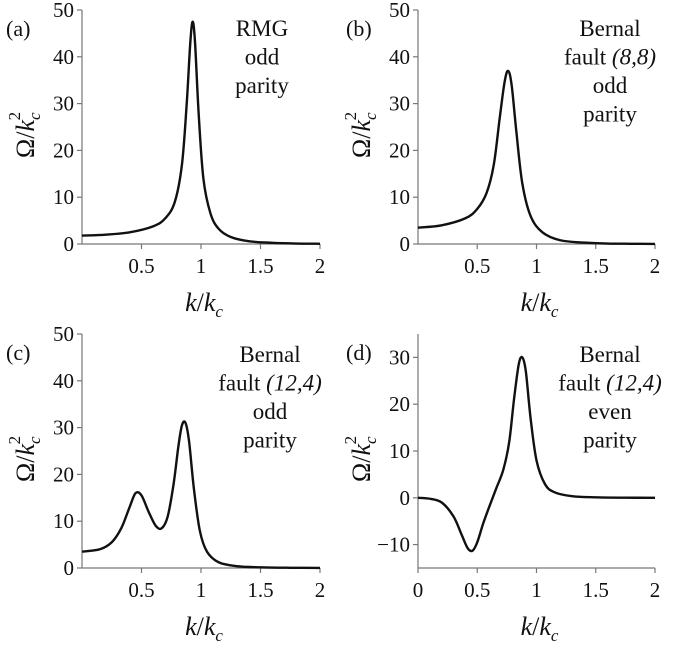 This screenshot has width=684, height=645. What do you see at coordinates (359, 352) in the screenshot?
I see `panel-label: (d)` at bounding box center [359, 352].